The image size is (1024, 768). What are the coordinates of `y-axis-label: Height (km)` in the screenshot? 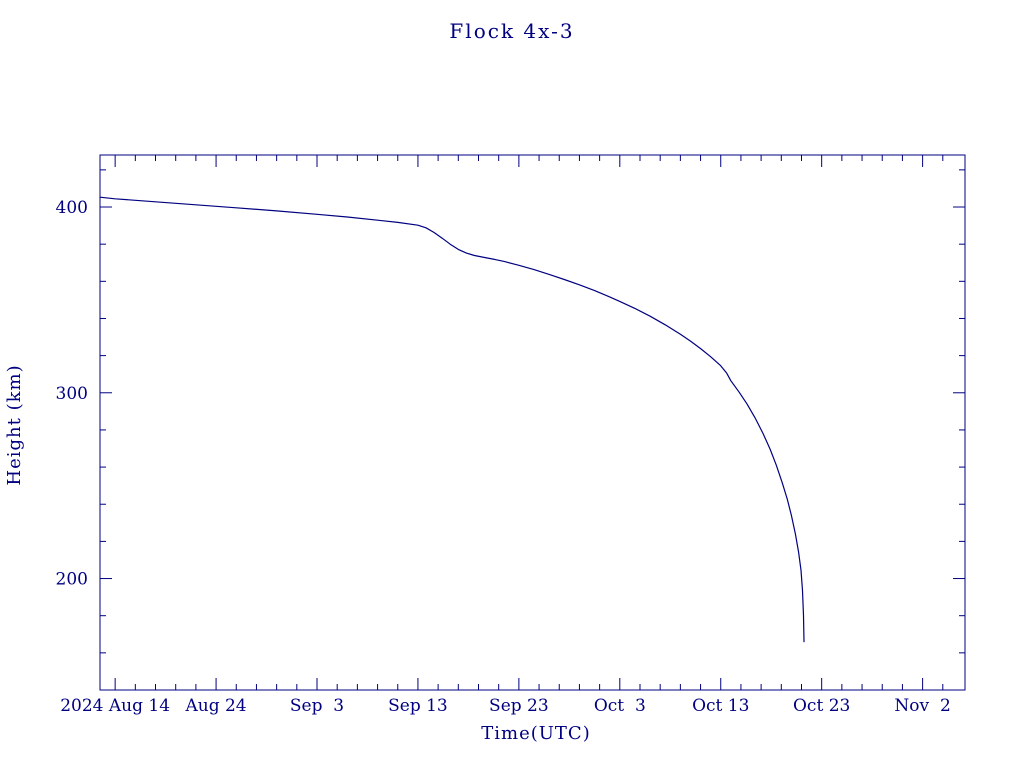 It's located at (14, 424).